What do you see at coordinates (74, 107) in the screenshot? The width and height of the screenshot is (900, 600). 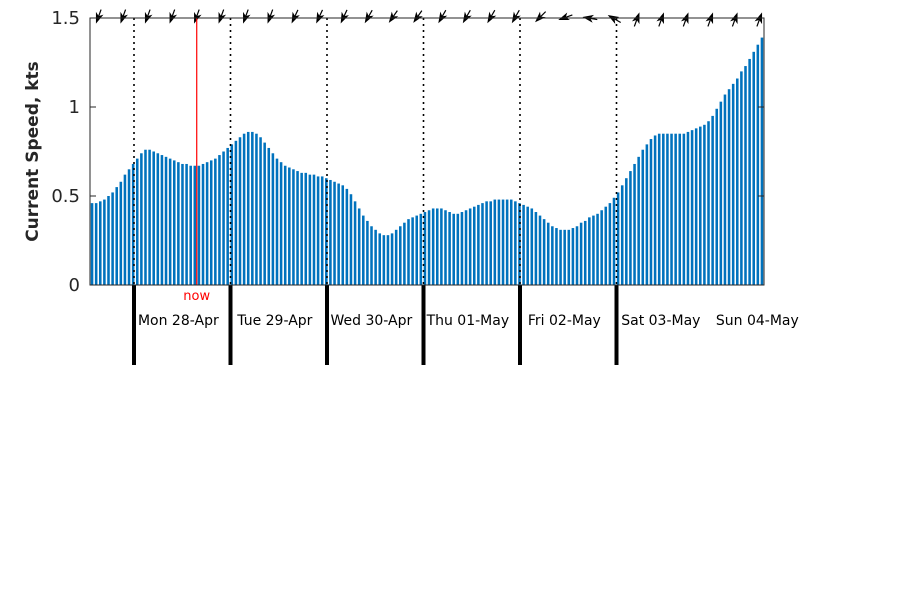 I see `y-tick-label: 1` at bounding box center [74, 107].